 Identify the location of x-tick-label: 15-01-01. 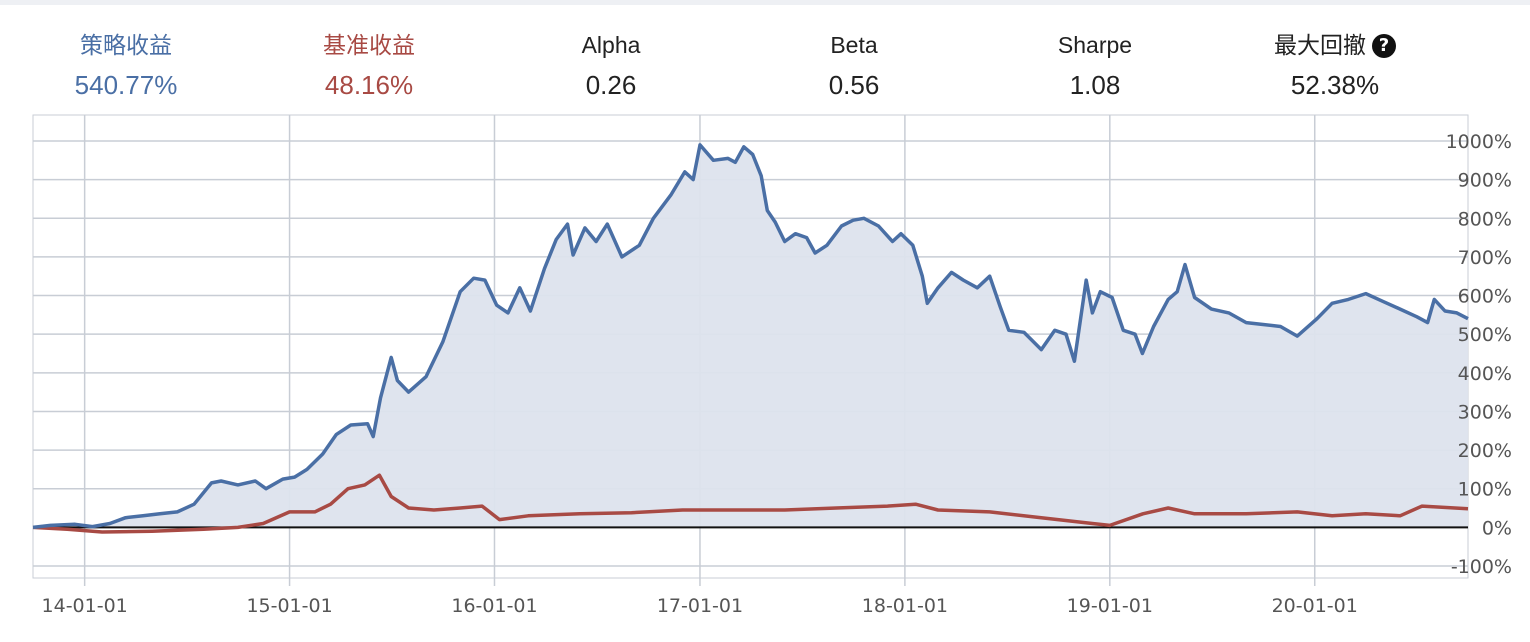
(289, 606).